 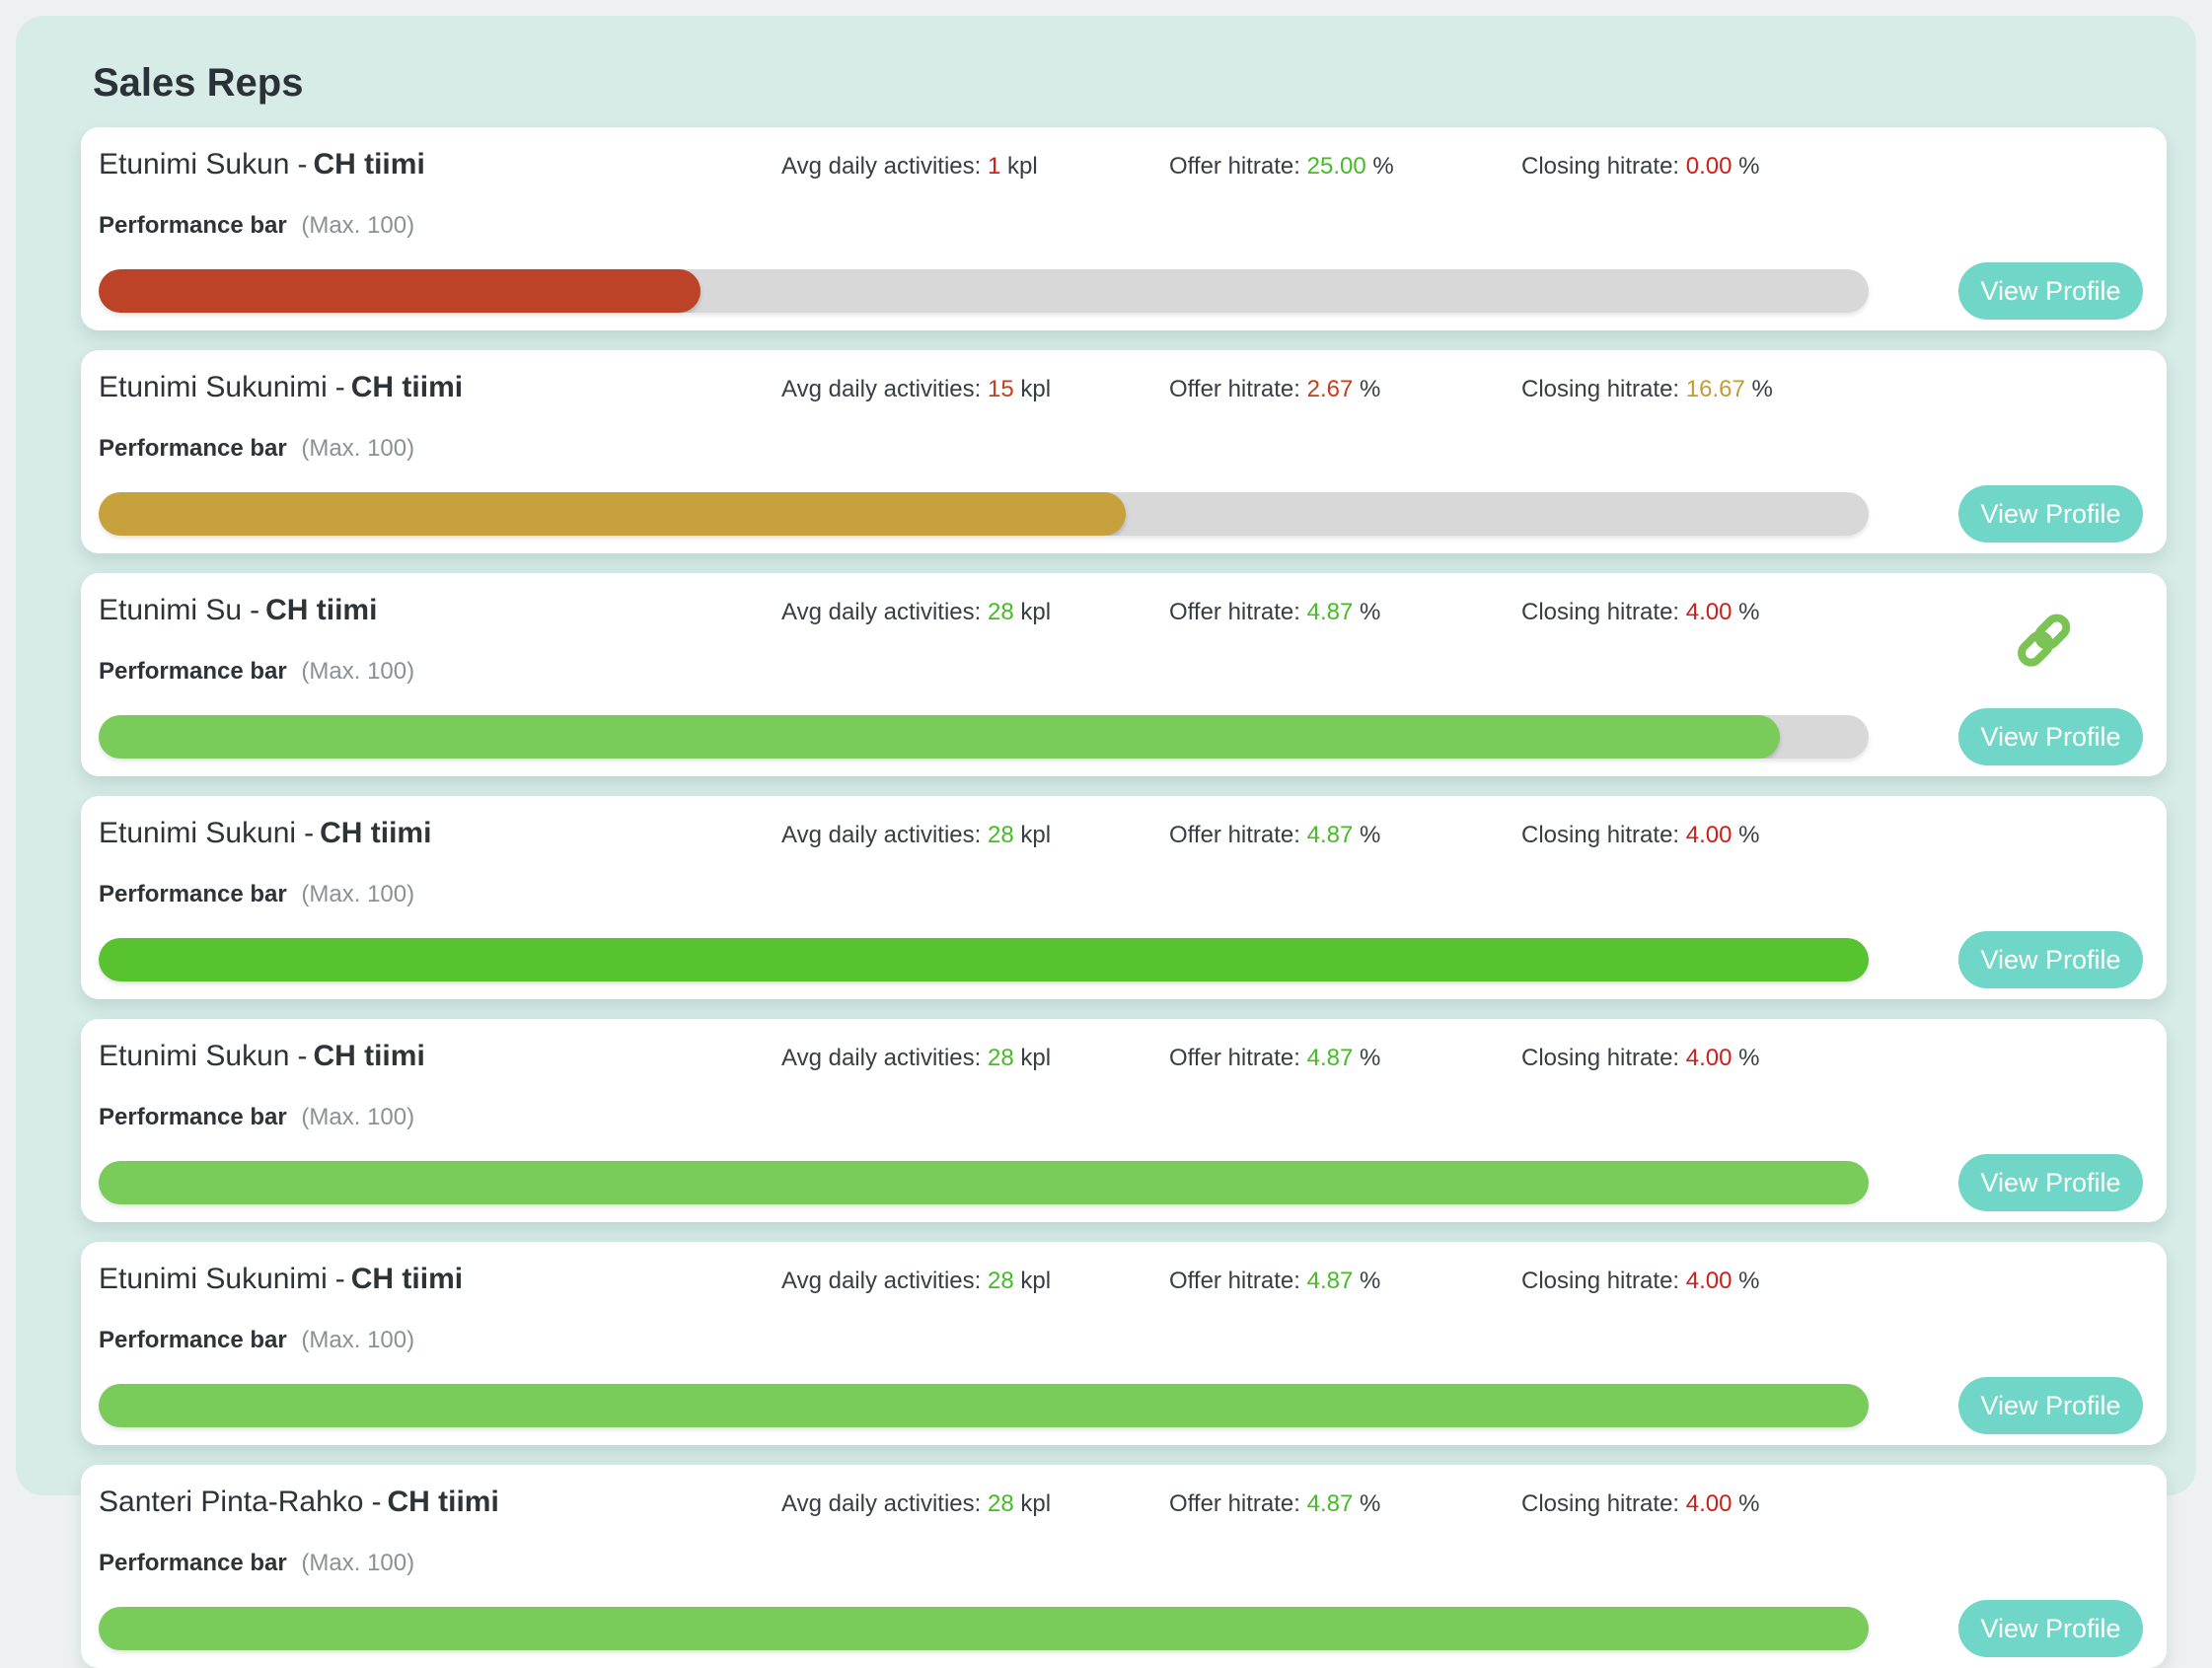 What do you see at coordinates (975, 1504) in the screenshot?
I see `avg-daily-activities-stat: Avg daily activities: 28 kpl` at bounding box center [975, 1504].